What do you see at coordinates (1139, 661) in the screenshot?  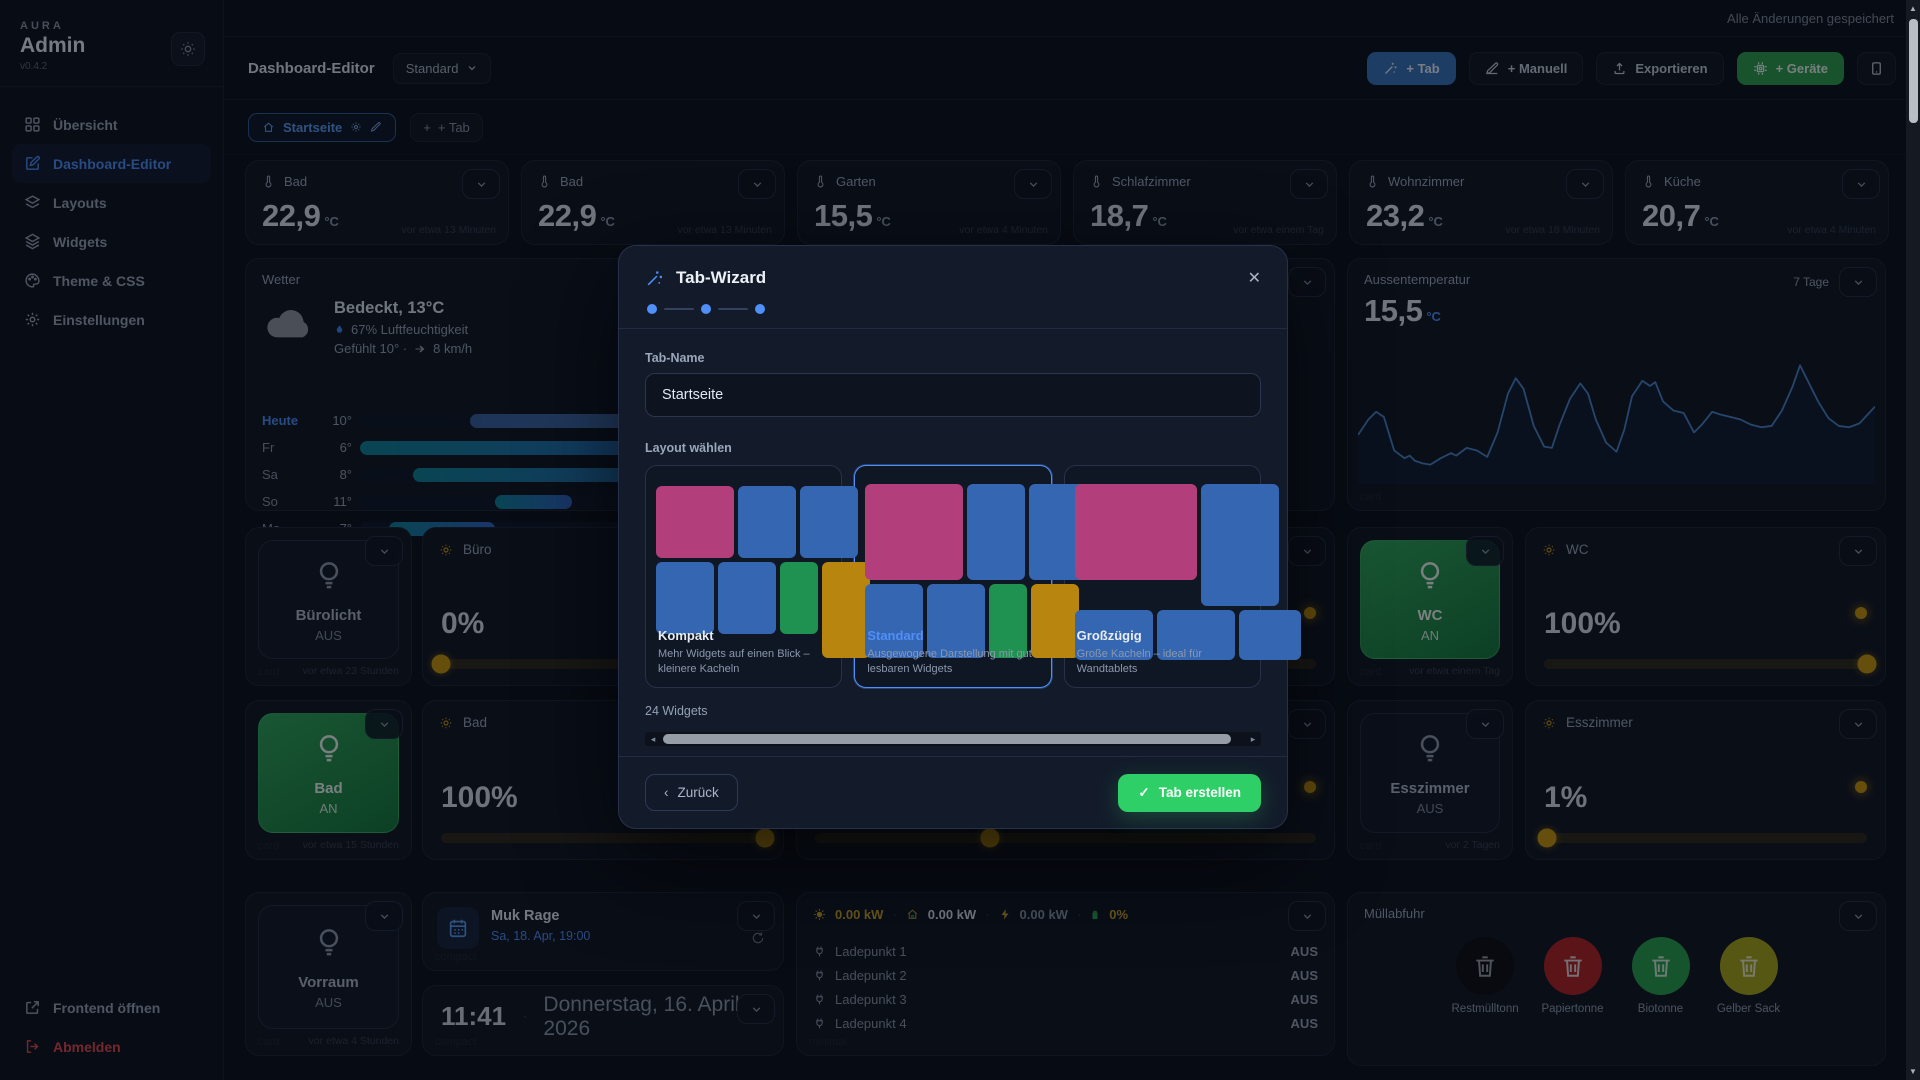 I see `layout-option-desc: Große Kacheln – ideal für Wandtablets` at bounding box center [1139, 661].